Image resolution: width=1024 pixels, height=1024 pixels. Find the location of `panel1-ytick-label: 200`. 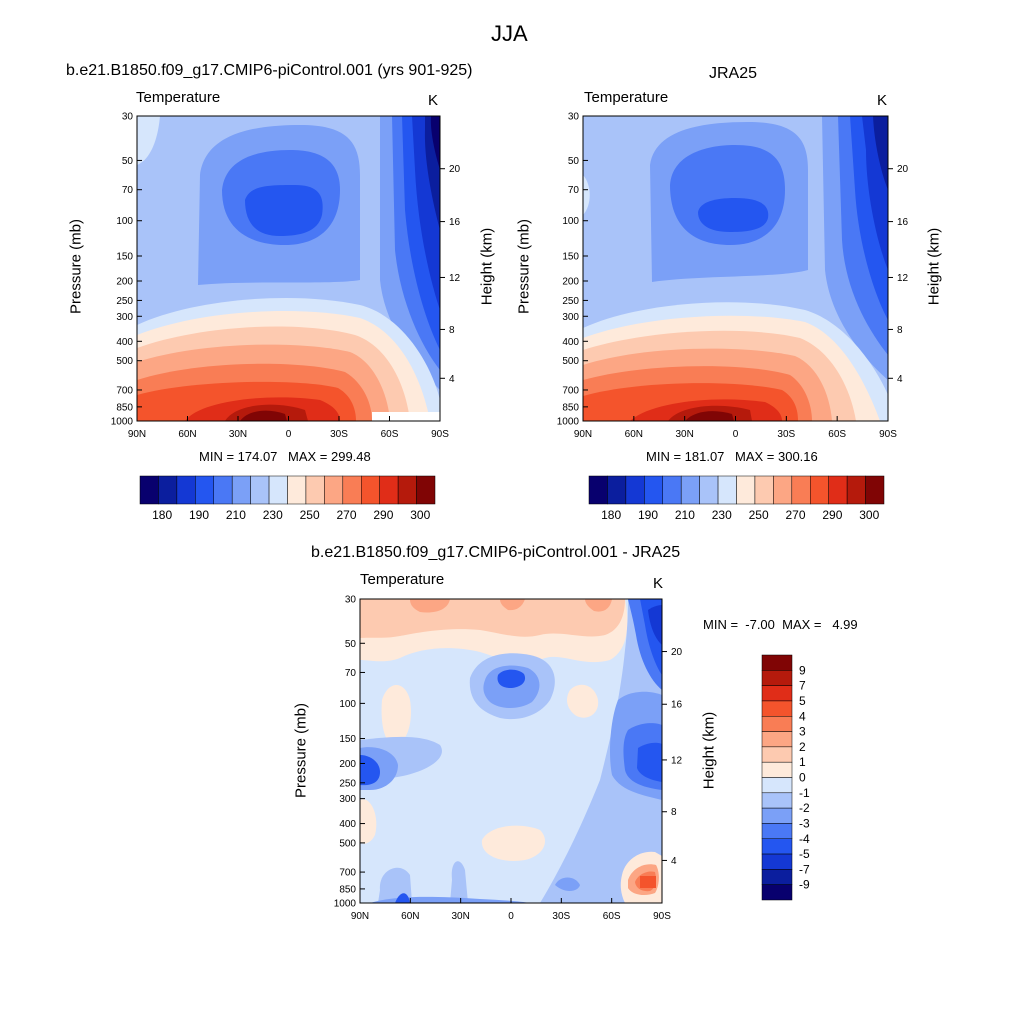

panel1-ytick-label: 200 is located at coordinates (124, 282).